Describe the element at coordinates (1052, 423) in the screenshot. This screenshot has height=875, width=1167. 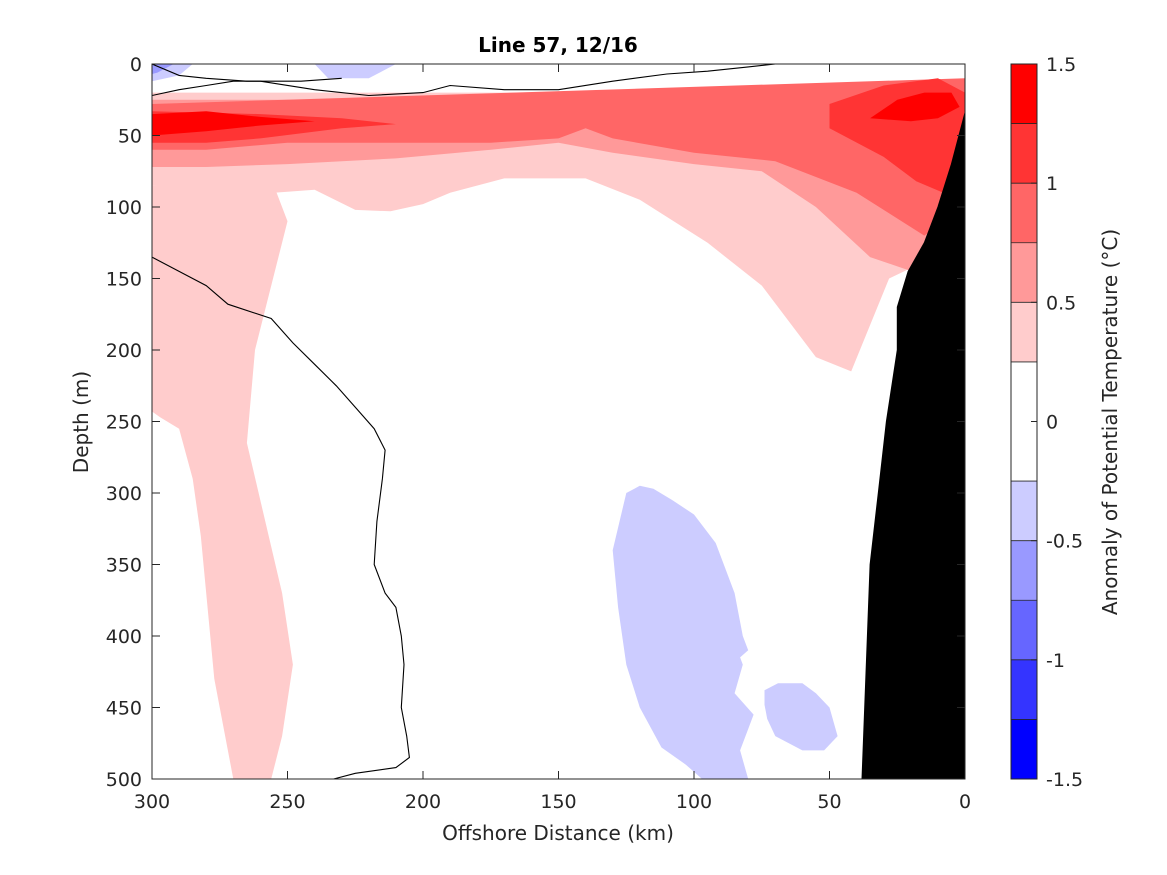
I see `colorbar-tick-label: 0` at that location.